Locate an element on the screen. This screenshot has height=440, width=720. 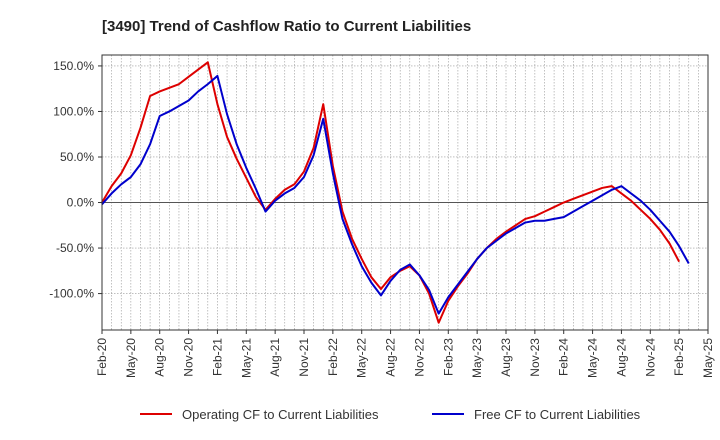
y-tick-label: -100.0% is located at coordinates (71, 294).